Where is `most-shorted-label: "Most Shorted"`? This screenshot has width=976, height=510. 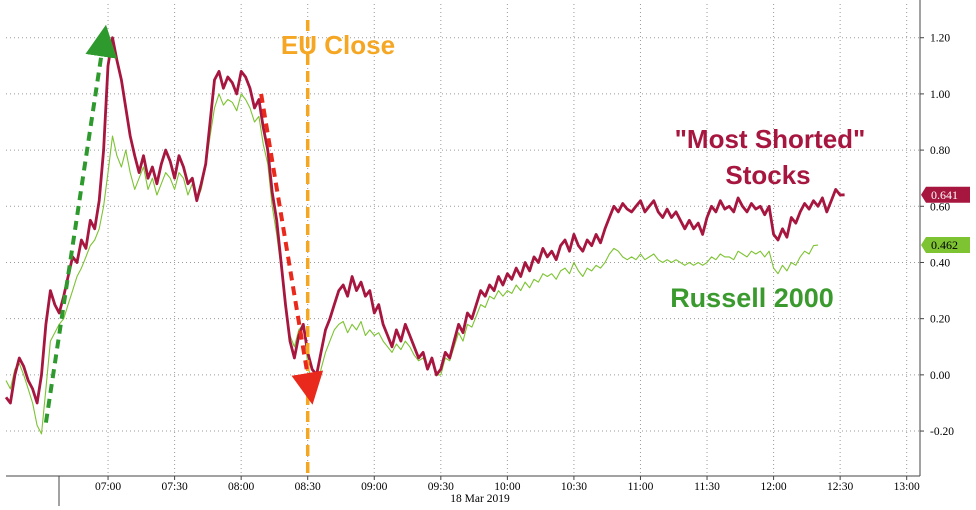 most-shorted-label: "Most Shorted" is located at coordinates (770, 139).